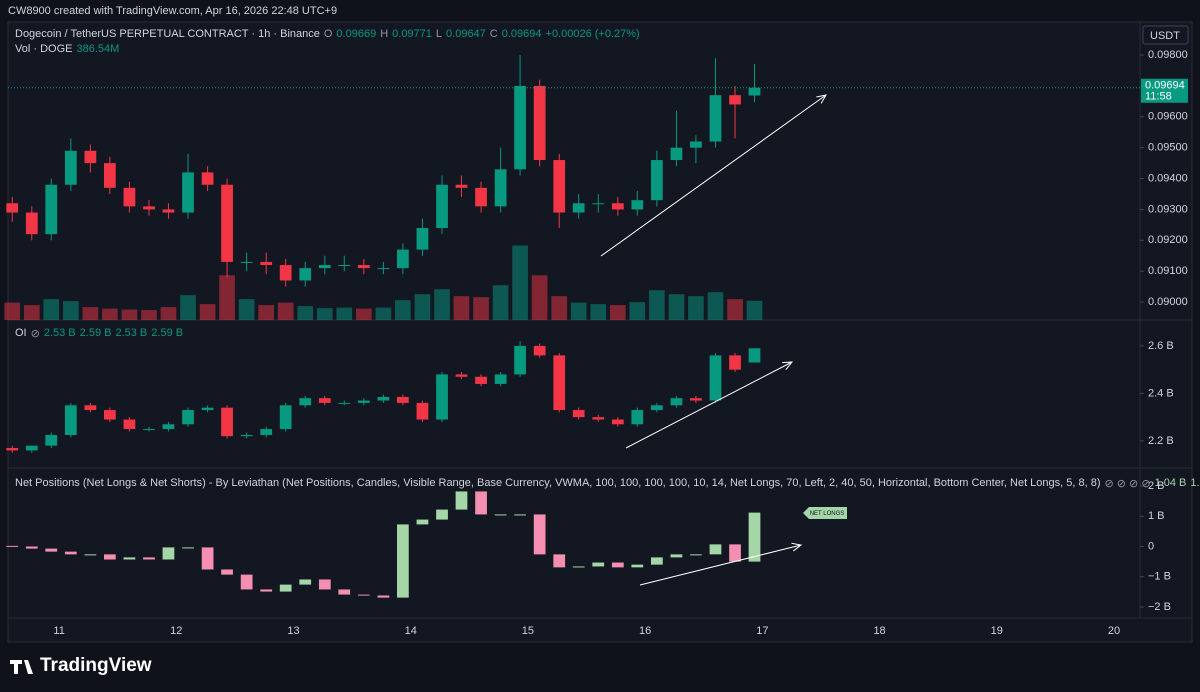  What do you see at coordinates (384, 34) in the screenshot?
I see `ohlc-label: H` at bounding box center [384, 34].